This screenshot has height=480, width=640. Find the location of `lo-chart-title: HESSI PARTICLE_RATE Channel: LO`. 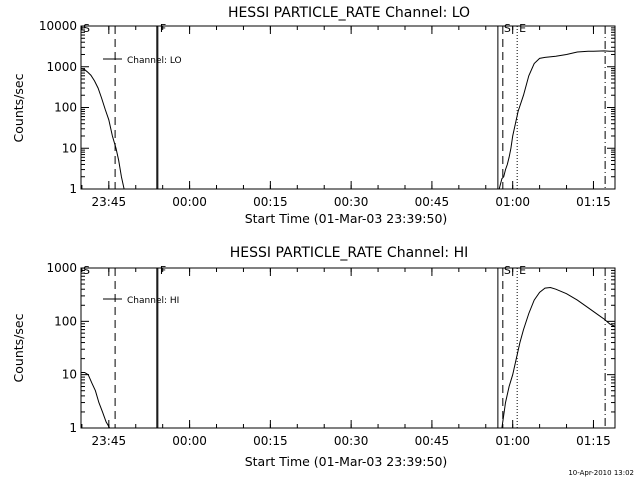

lo-chart-title: HESSI PARTICLE_RATE Channel: LO is located at coordinates (349, 13).